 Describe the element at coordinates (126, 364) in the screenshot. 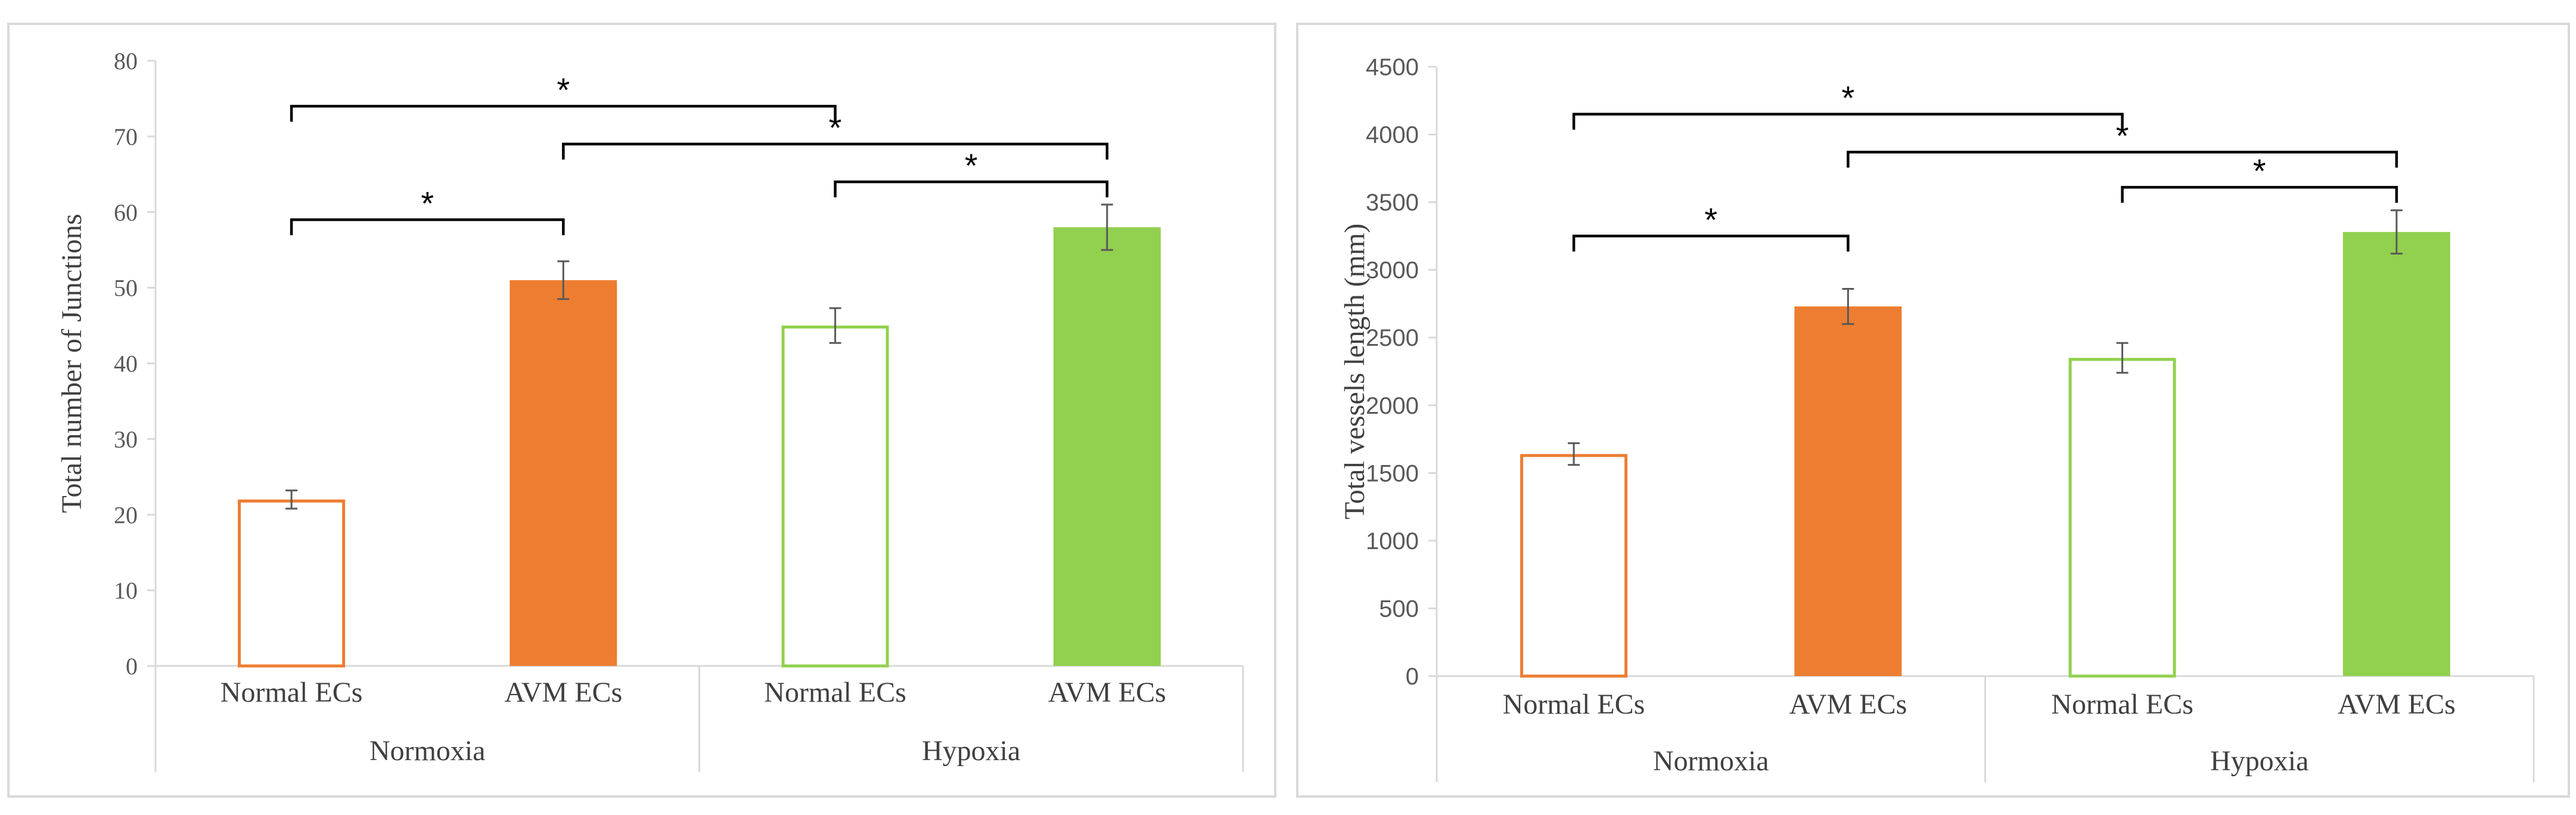

I see `y-tick-label: 40` at that location.